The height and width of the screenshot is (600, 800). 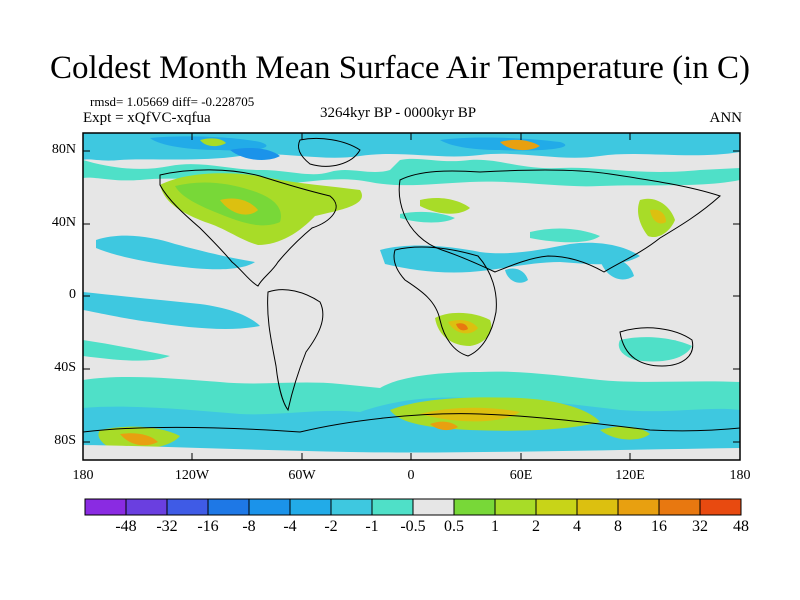 I want to click on colorbar-label: -16, so click(x=208, y=526).